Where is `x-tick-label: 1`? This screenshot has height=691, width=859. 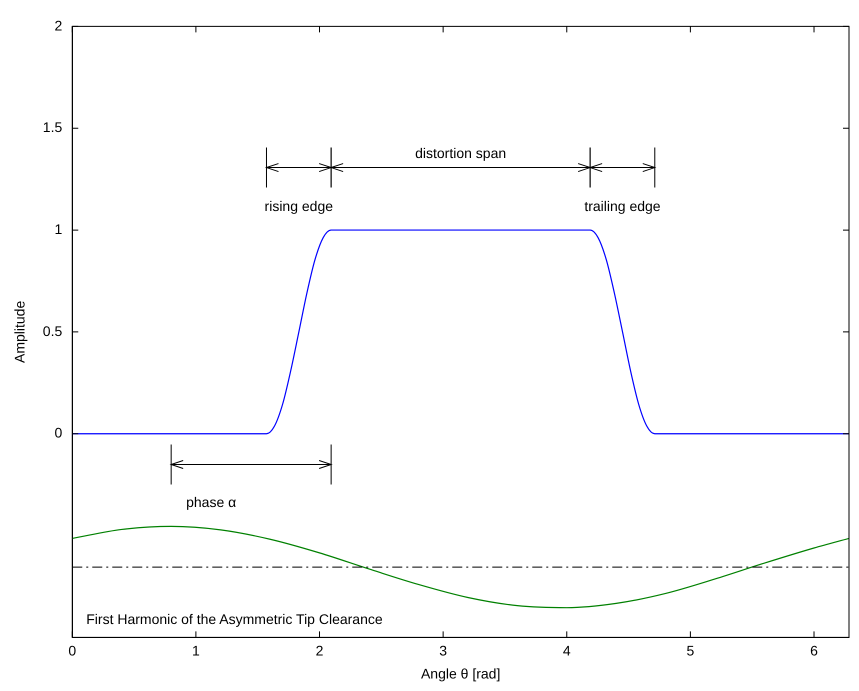 x-tick-label: 1 is located at coordinates (196, 650).